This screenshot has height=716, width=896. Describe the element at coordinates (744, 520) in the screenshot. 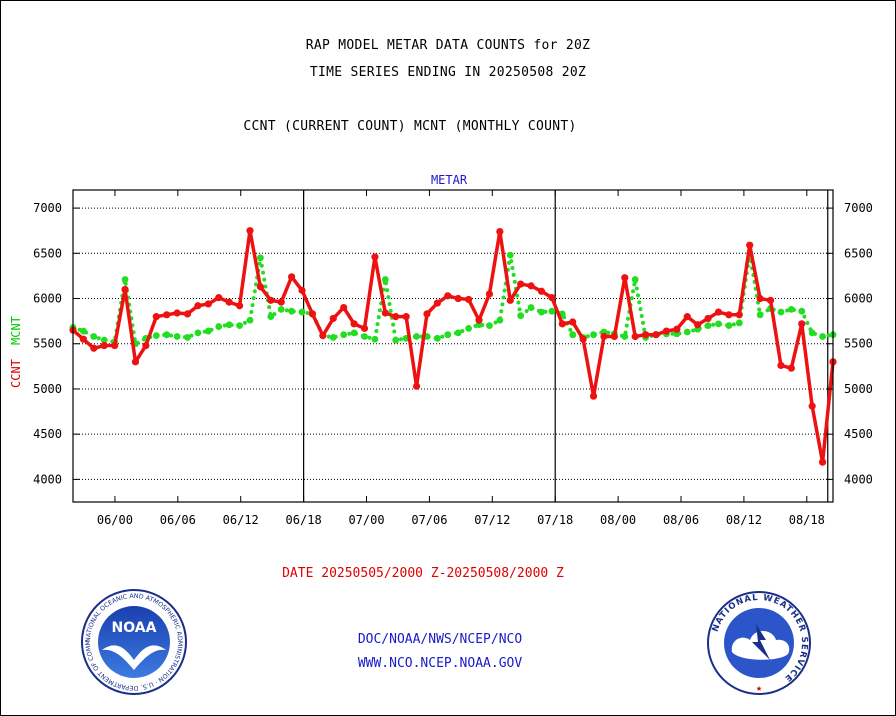

I see `x-tick-label: 08/12` at that location.